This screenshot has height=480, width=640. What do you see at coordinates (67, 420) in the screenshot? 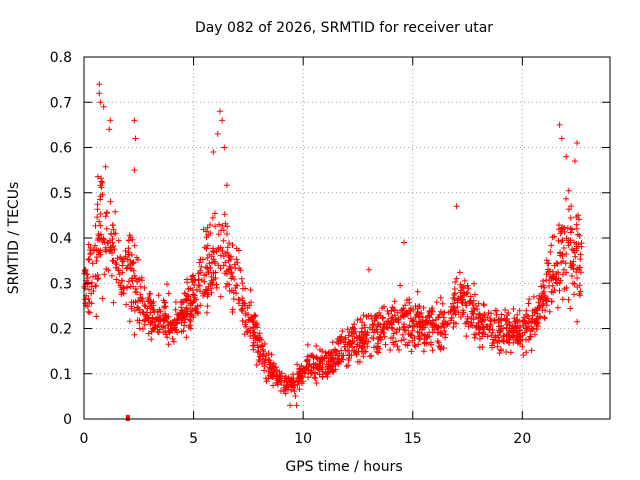
I see `y-tick-label: 0` at bounding box center [67, 420].